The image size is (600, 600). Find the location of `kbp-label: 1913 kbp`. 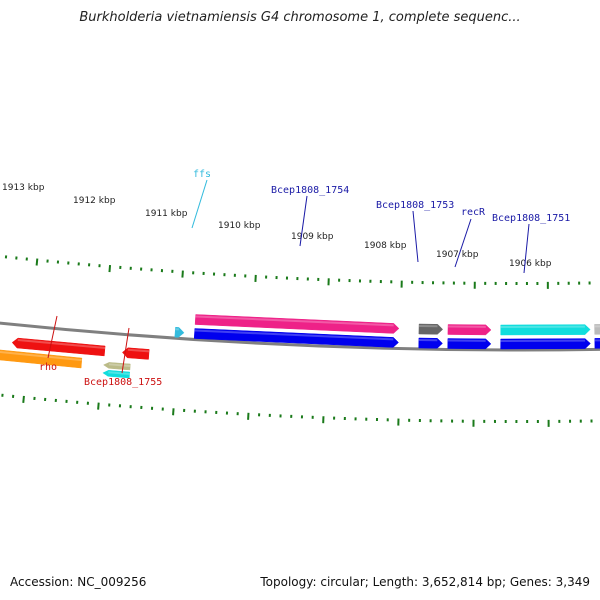

kbp-label: 1913 kbp is located at coordinates (23, 188).